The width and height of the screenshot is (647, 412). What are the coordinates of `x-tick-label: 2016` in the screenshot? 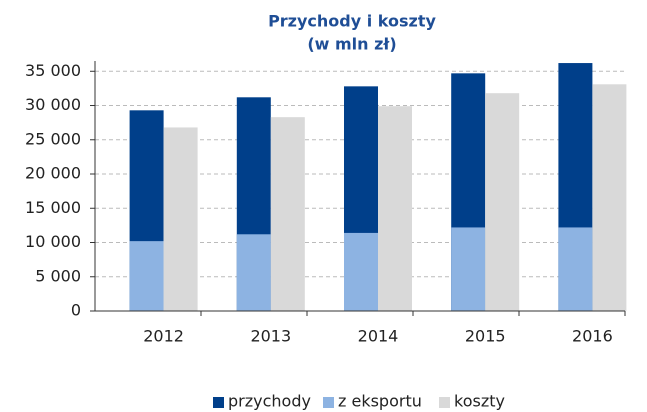 It's located at (592, 336).